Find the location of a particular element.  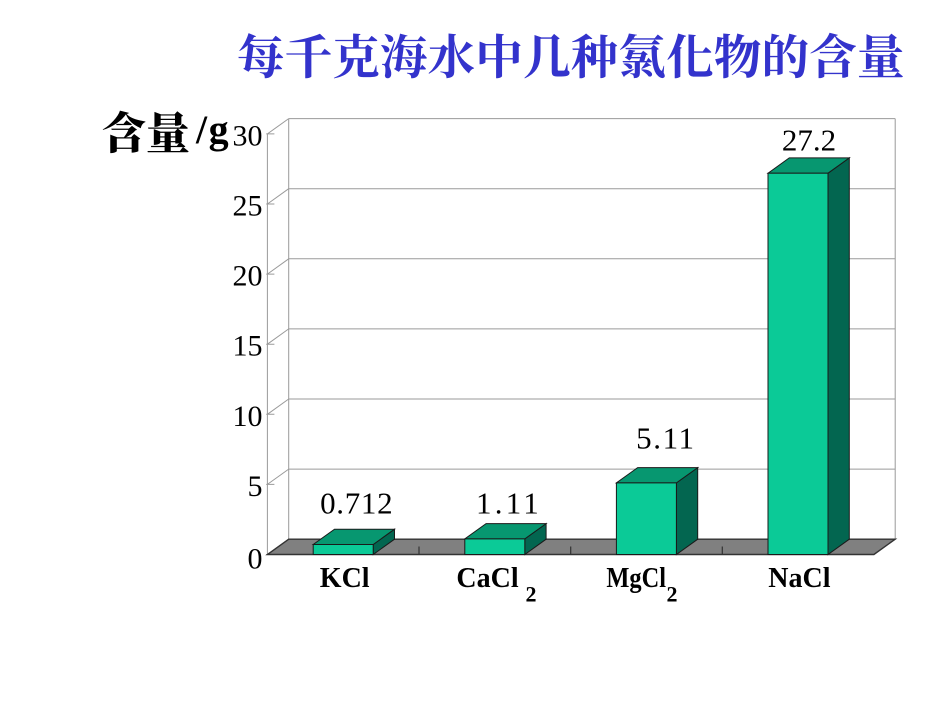

svg-text: 1.11 is located at coordinates (509, 503).